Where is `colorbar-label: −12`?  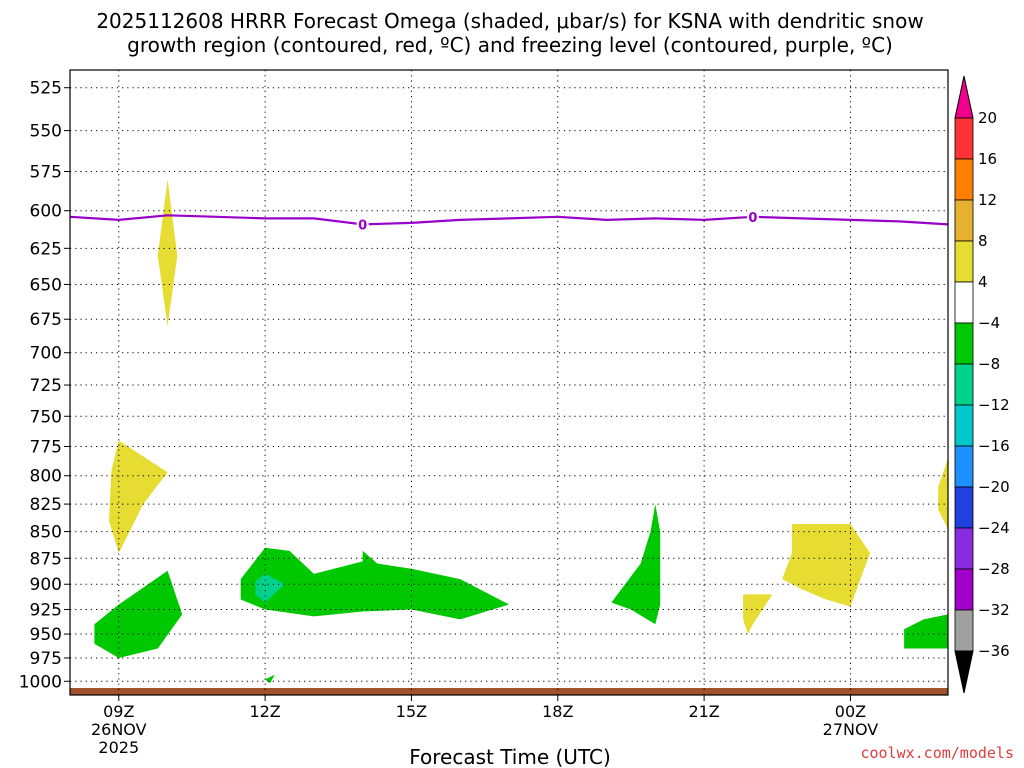 colorbar-label: −12 is located at coordinates (994, 405).